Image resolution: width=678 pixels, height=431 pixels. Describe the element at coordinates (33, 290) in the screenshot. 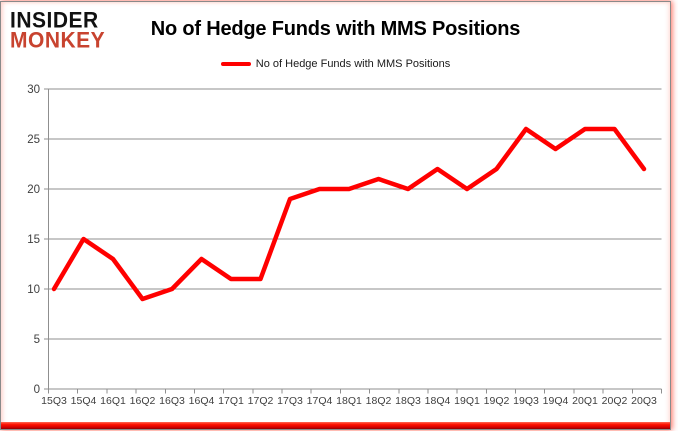

I see `svg-text: 10` at that location.